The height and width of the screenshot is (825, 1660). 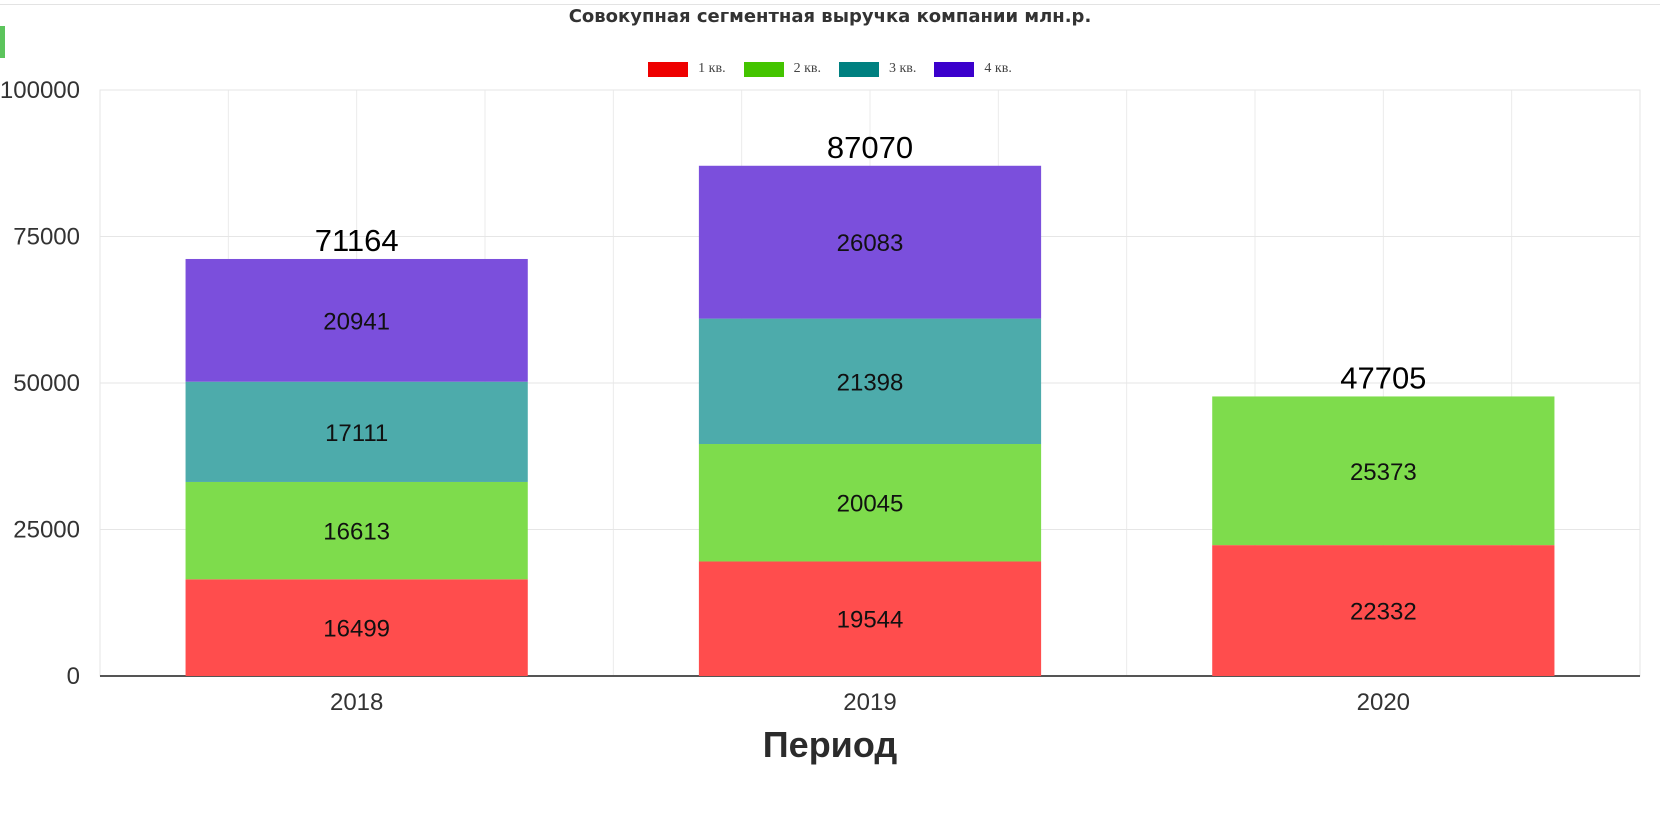 I want to click on bar-value-label: 16613, so click(x=356, y=532).